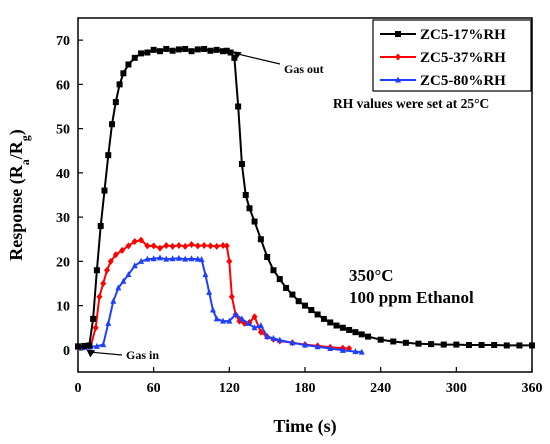 Image resolution: width=550 pixels, height=444 pixels. What do you see at coordinates (305, 388) in the screenshot?
I see `x-tick-label: 180` at bounding box center [305, 388].